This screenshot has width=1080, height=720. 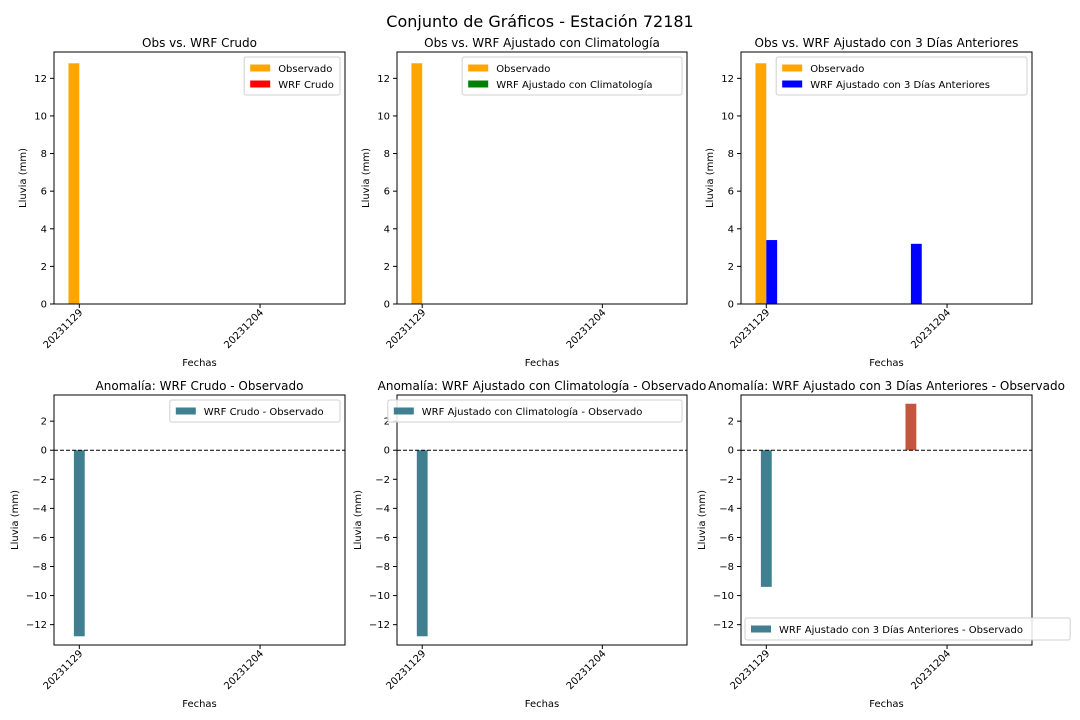 I want to click on legend: Observado WRF Ajustado con Climatología, so click(x=572, y=76).